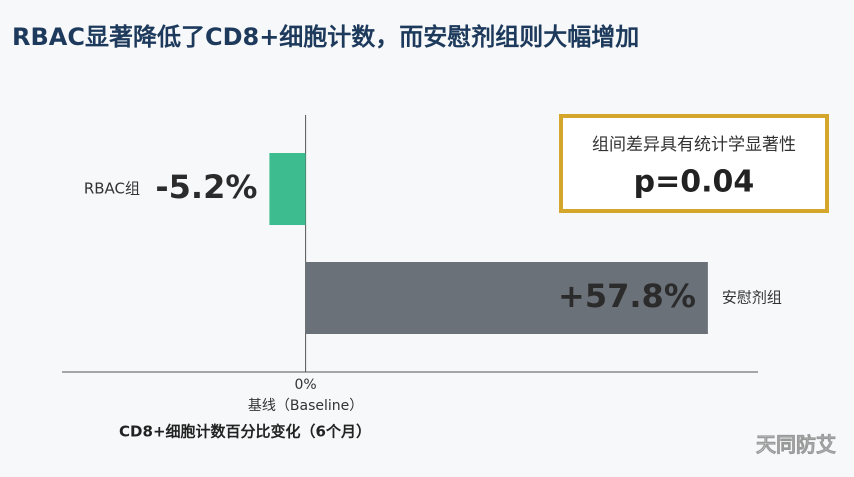 The image size is (854, 477). Describe the element at coordinates (627, 296) in the screenshot. I see `value-label: +57.8%` at that location.